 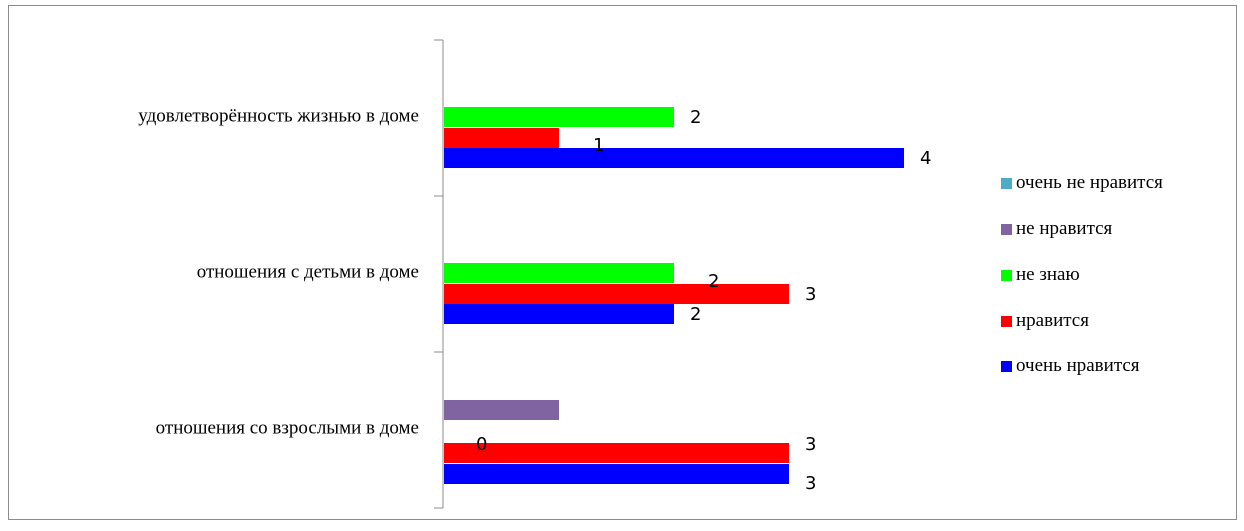 I want to click on legend-item-like: нравится, so click(x=1045, y=321).